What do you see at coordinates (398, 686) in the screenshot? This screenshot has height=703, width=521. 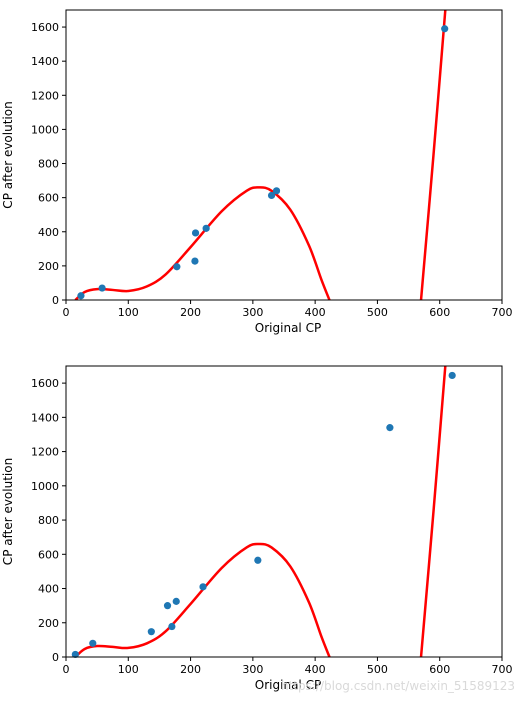 I see `watermark-text: https://blog.csdn.net/weixin_51589123` at bounding box center [398, 686].